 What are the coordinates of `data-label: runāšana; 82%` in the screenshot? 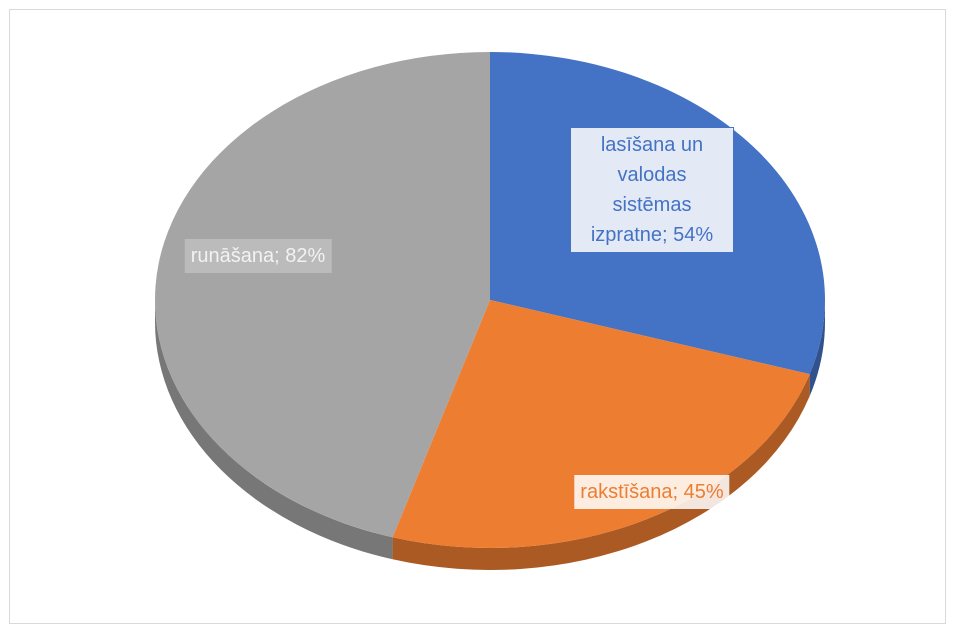 It's located at (258, 256).